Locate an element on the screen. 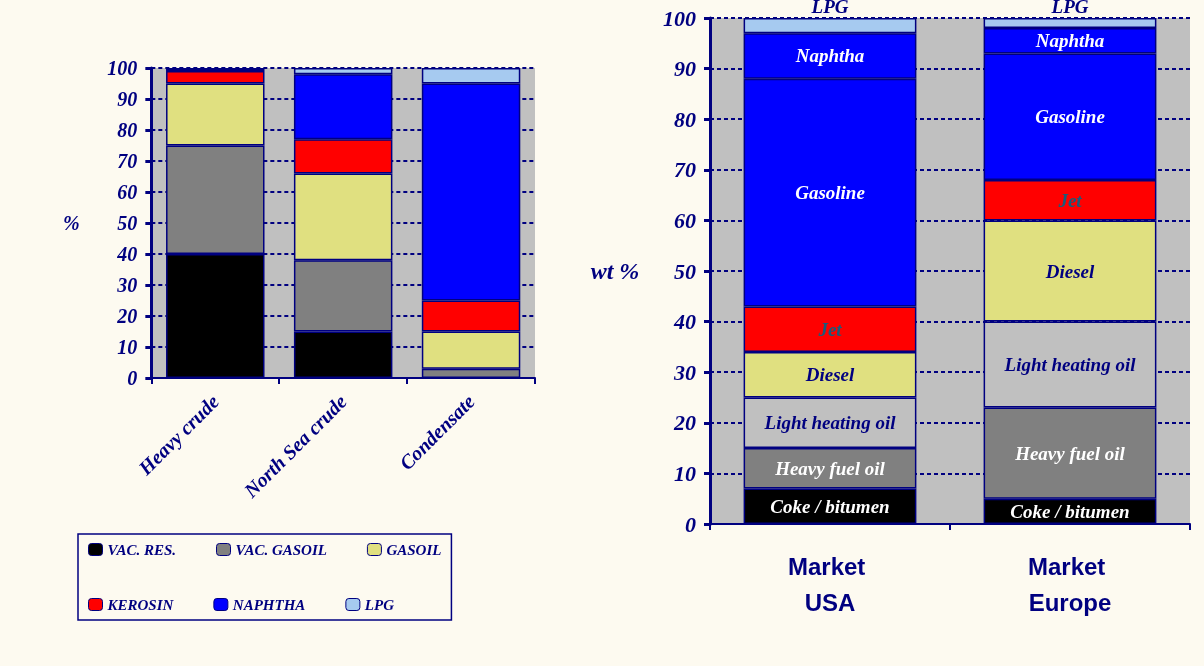 The image size is (1204, 666). legend-label: GASOIL is located at coordinates (414, 549).